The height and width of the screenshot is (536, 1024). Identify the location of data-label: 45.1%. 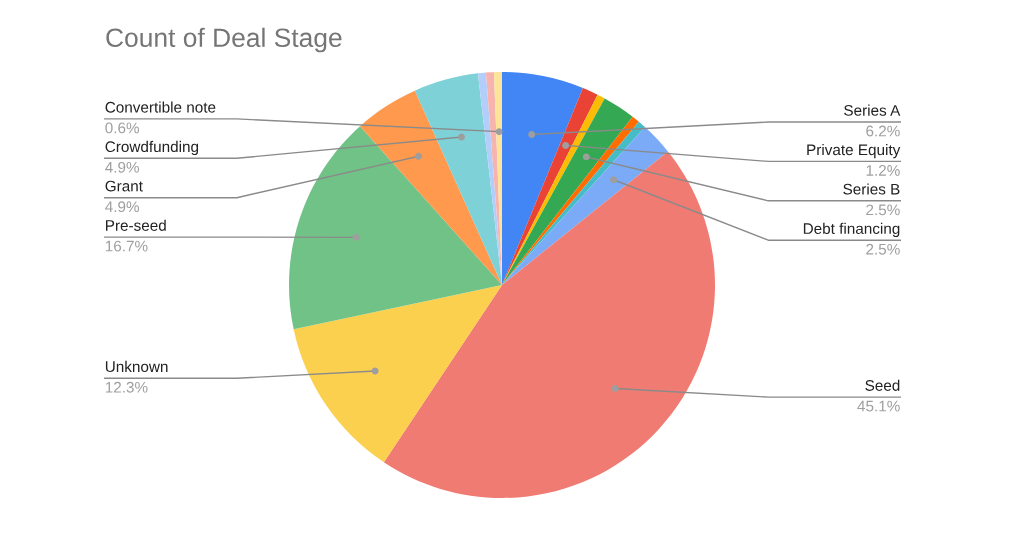
(878, 406).